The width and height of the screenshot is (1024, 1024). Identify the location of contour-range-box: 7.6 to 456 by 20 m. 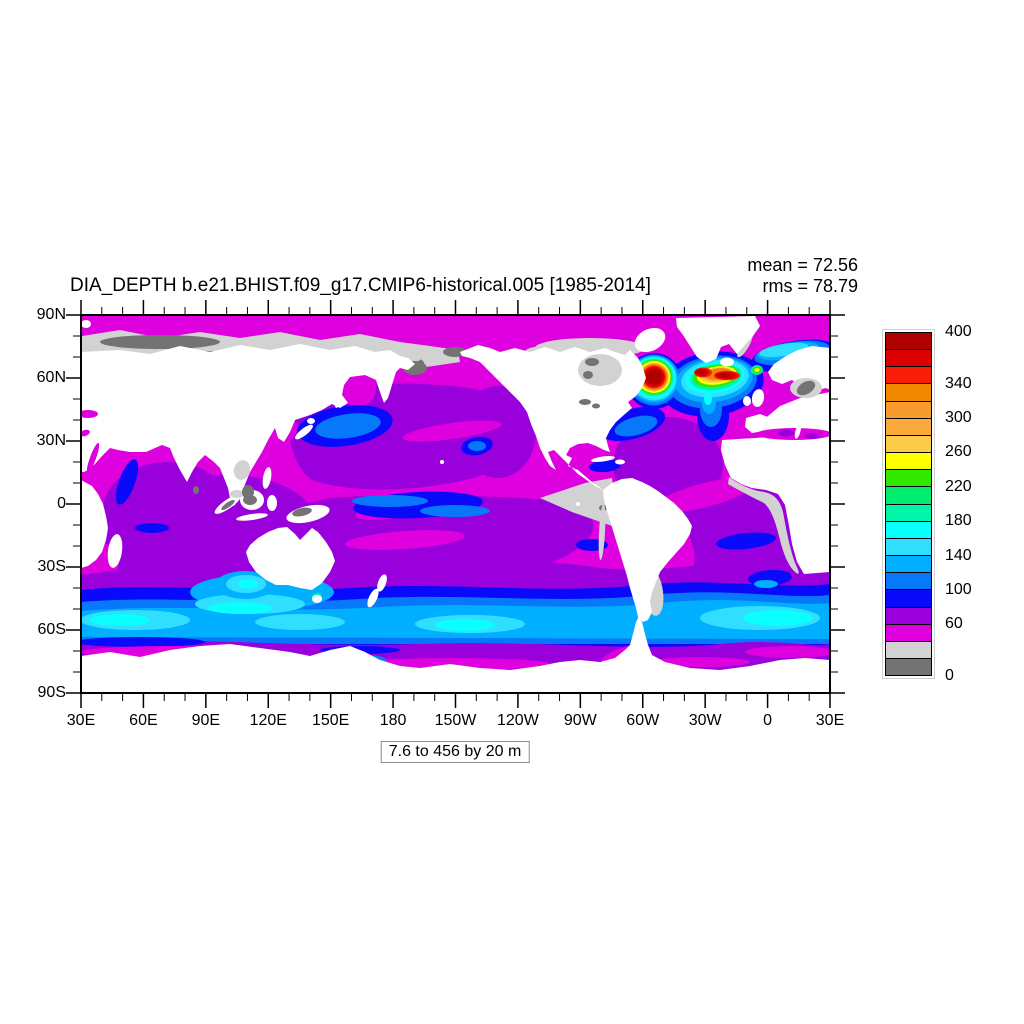
(455, 752).